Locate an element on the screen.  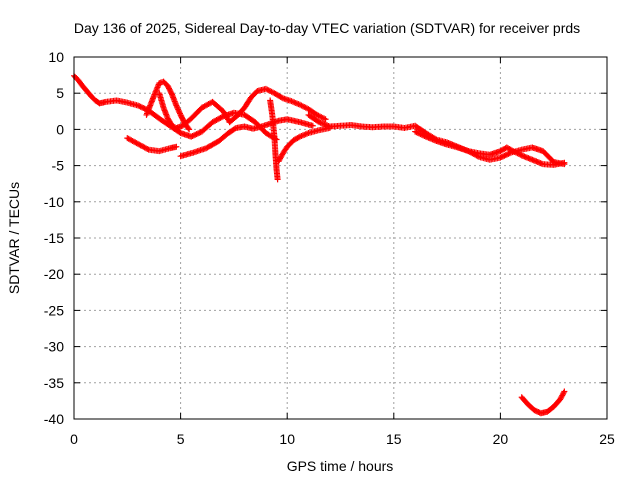
y-tick-label: -30 is located at coordinates (54, 347).